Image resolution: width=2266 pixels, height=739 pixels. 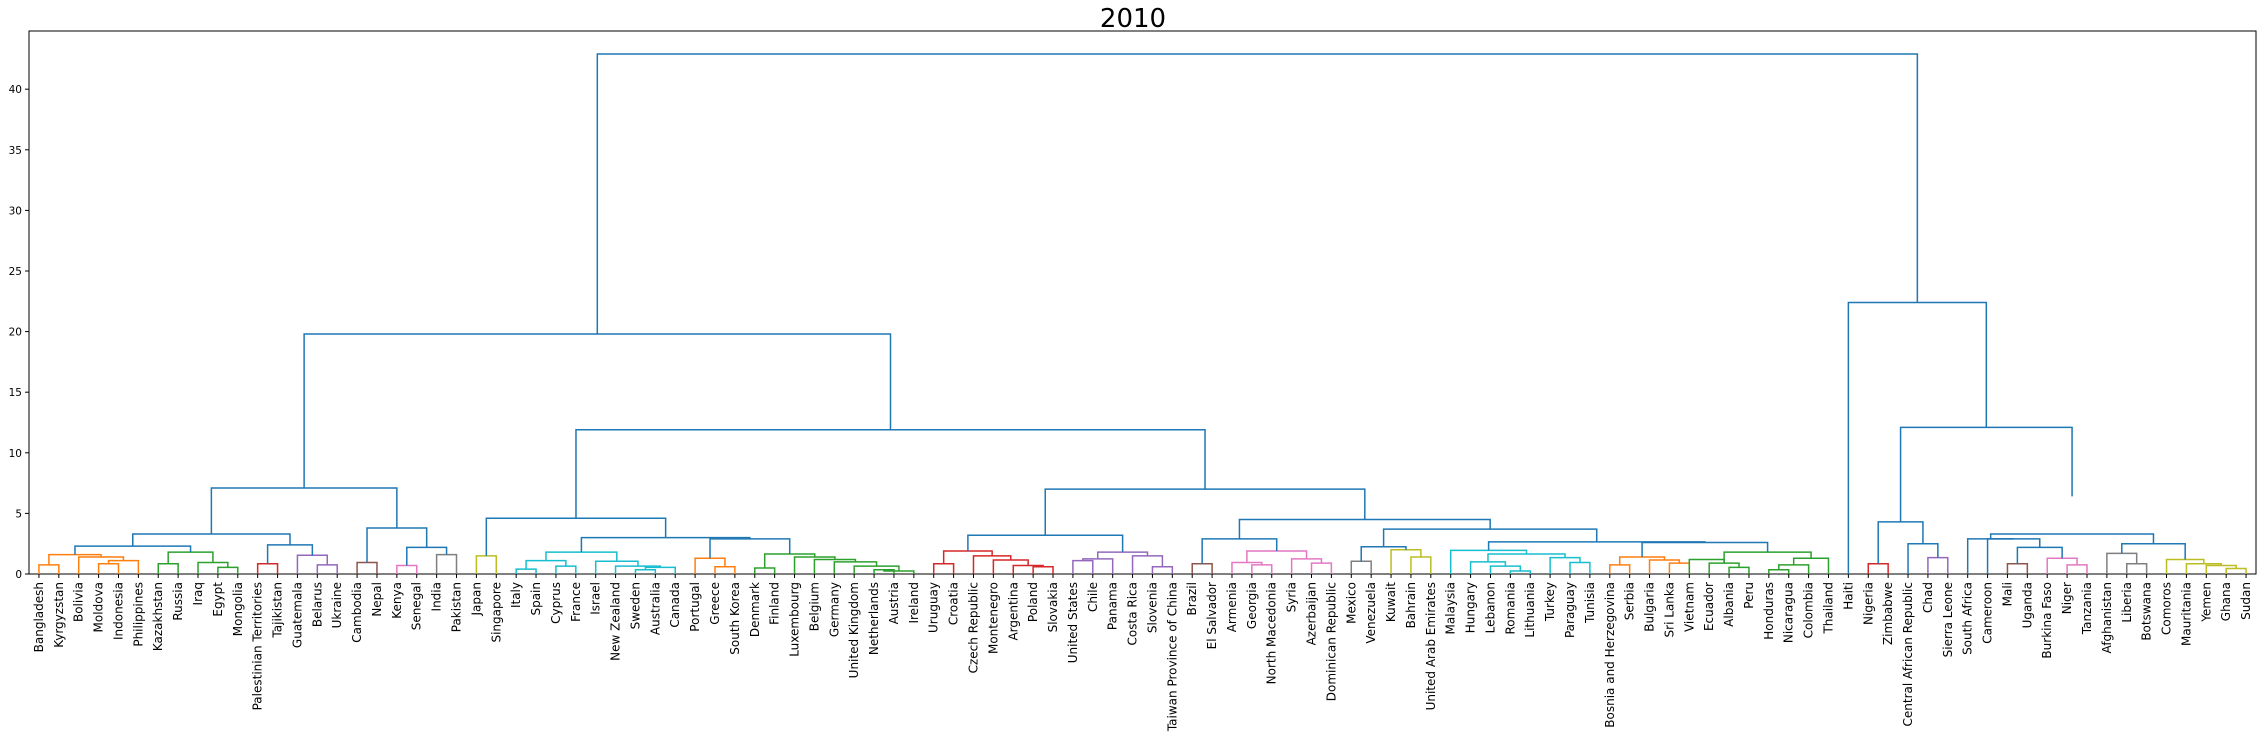 I want to click on leaf-label: Nepal, so click(x=377, y=599).